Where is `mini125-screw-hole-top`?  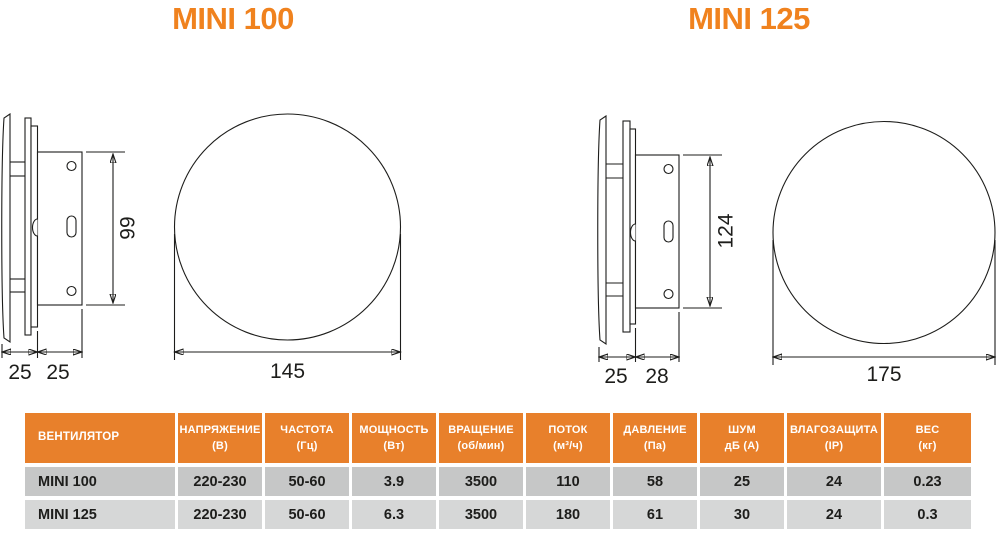 mini125-screw-hole-top is located at coordinates (668, 169).